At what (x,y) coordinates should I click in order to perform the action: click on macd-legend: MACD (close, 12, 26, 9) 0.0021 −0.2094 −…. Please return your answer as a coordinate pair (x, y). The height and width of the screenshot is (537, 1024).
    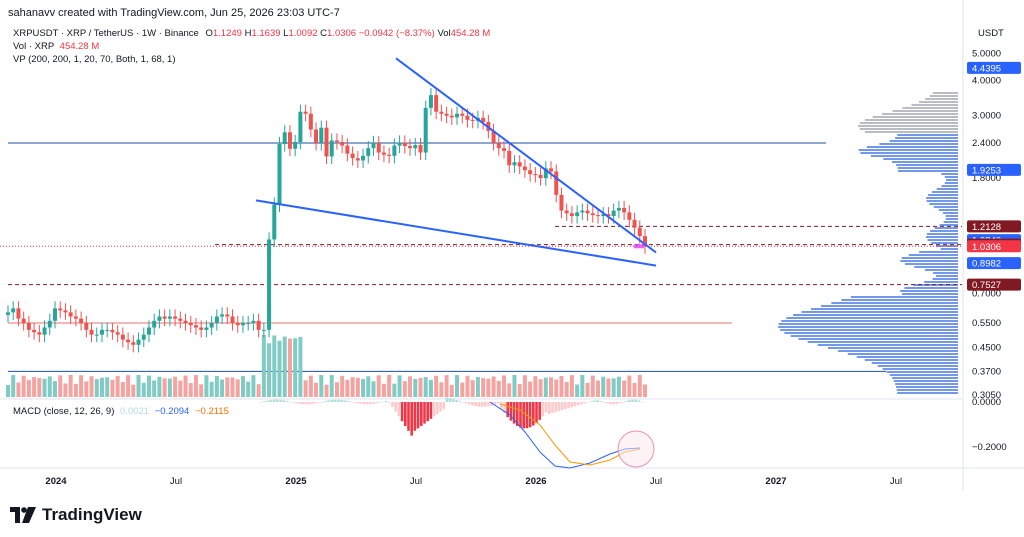
    Looking at the image, I should click on (121, 411).